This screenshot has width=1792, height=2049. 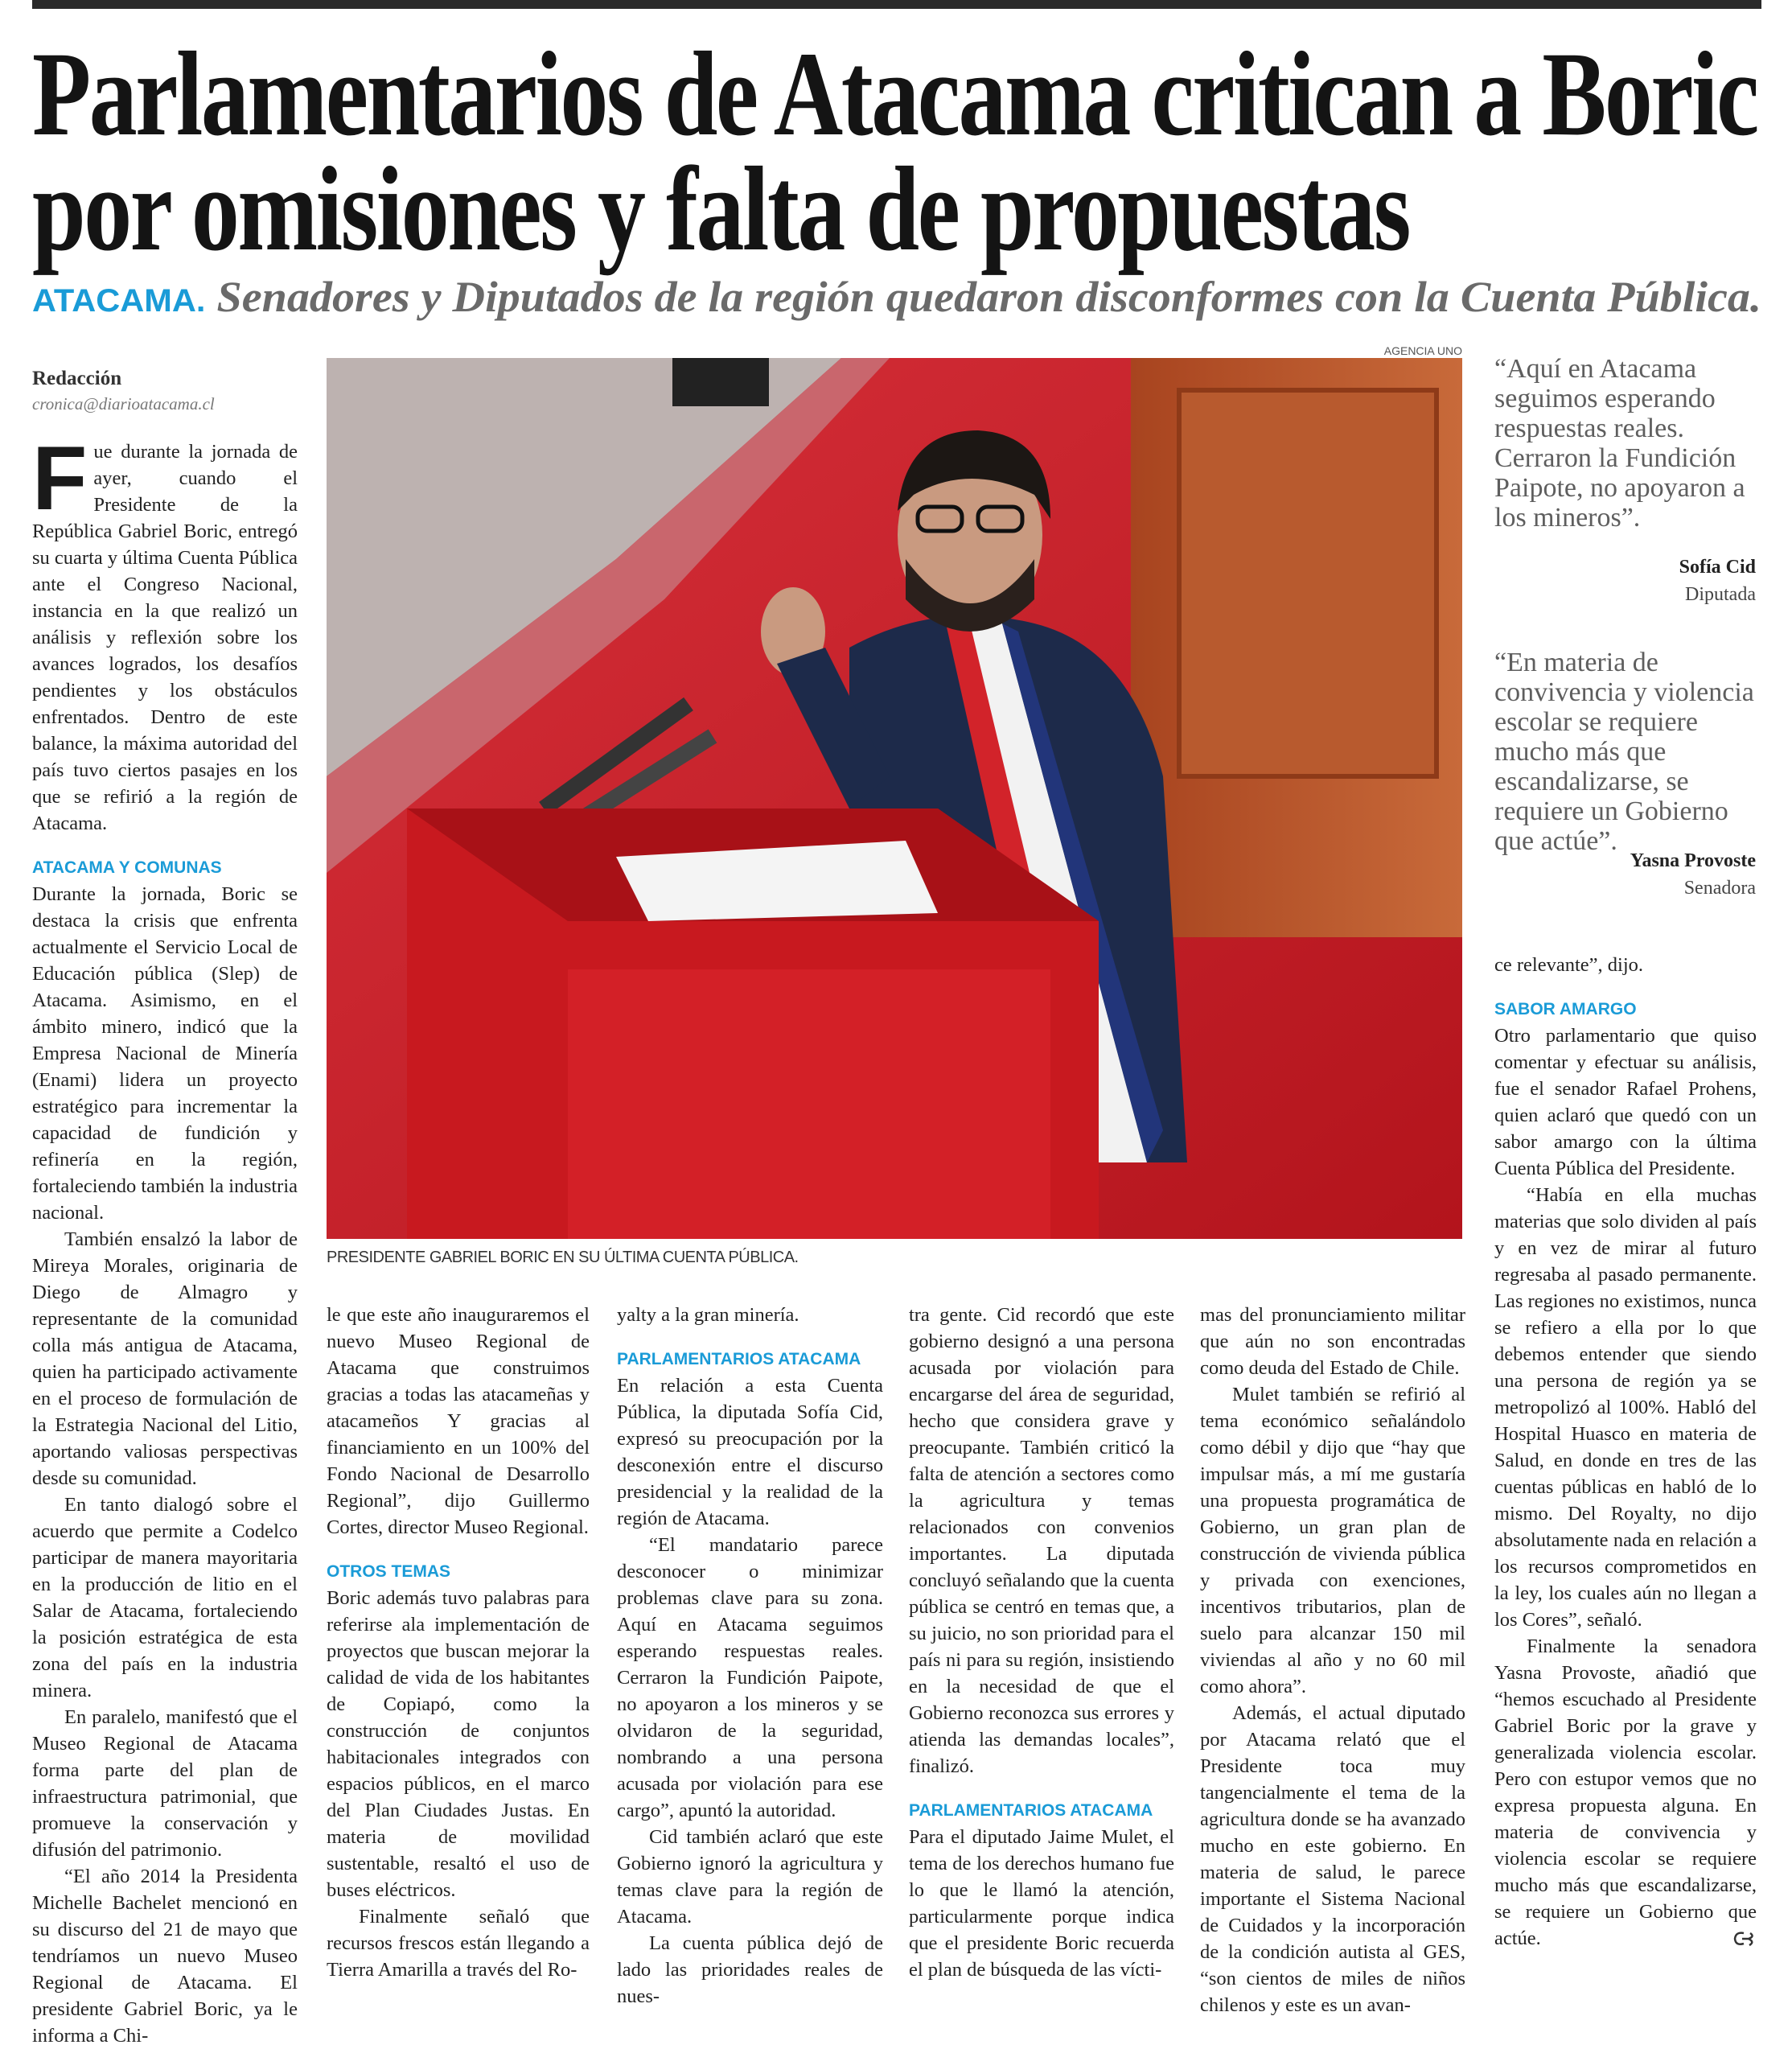 What do you see at coordinates (708, 1315) in the screenshot?
I see `paragraph: yalty a la gran minería.` at bounding box center [708, 1315].